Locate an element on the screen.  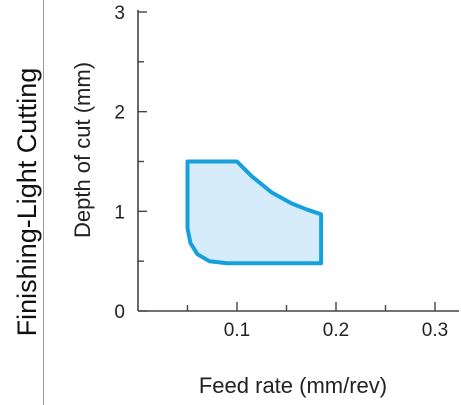
x-axis-title: Feed rate (mm/rev) is located at coordinates (293, 385).